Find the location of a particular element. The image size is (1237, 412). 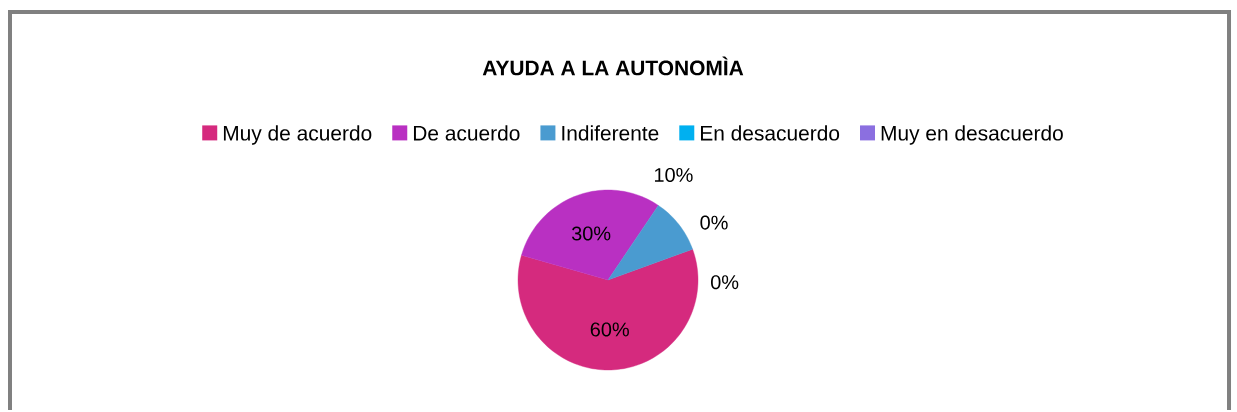

data-label: 30% is located at coordinates (591, 233).